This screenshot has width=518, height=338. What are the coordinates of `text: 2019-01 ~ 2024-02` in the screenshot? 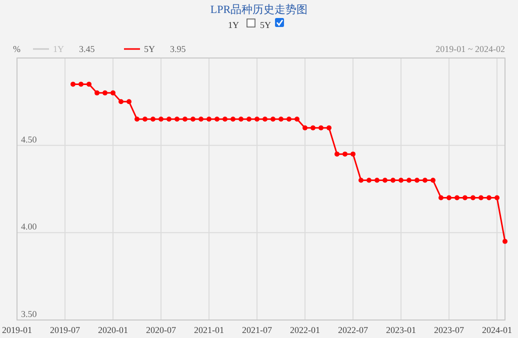 It's located at (470, 49).